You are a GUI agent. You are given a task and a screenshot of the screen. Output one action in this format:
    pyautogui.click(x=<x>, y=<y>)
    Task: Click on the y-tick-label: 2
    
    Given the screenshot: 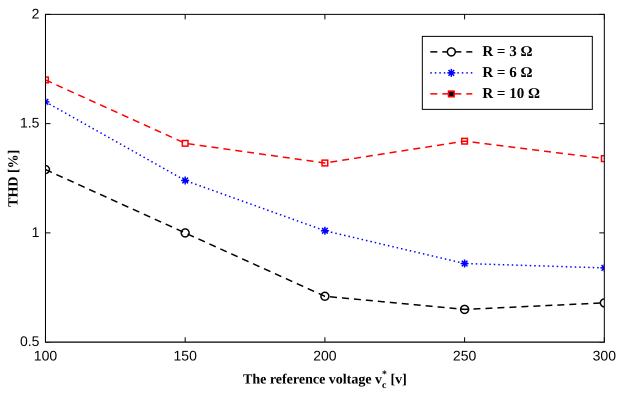 What is the action you would take?
    pyautogui.click(x=36, y=13)
    